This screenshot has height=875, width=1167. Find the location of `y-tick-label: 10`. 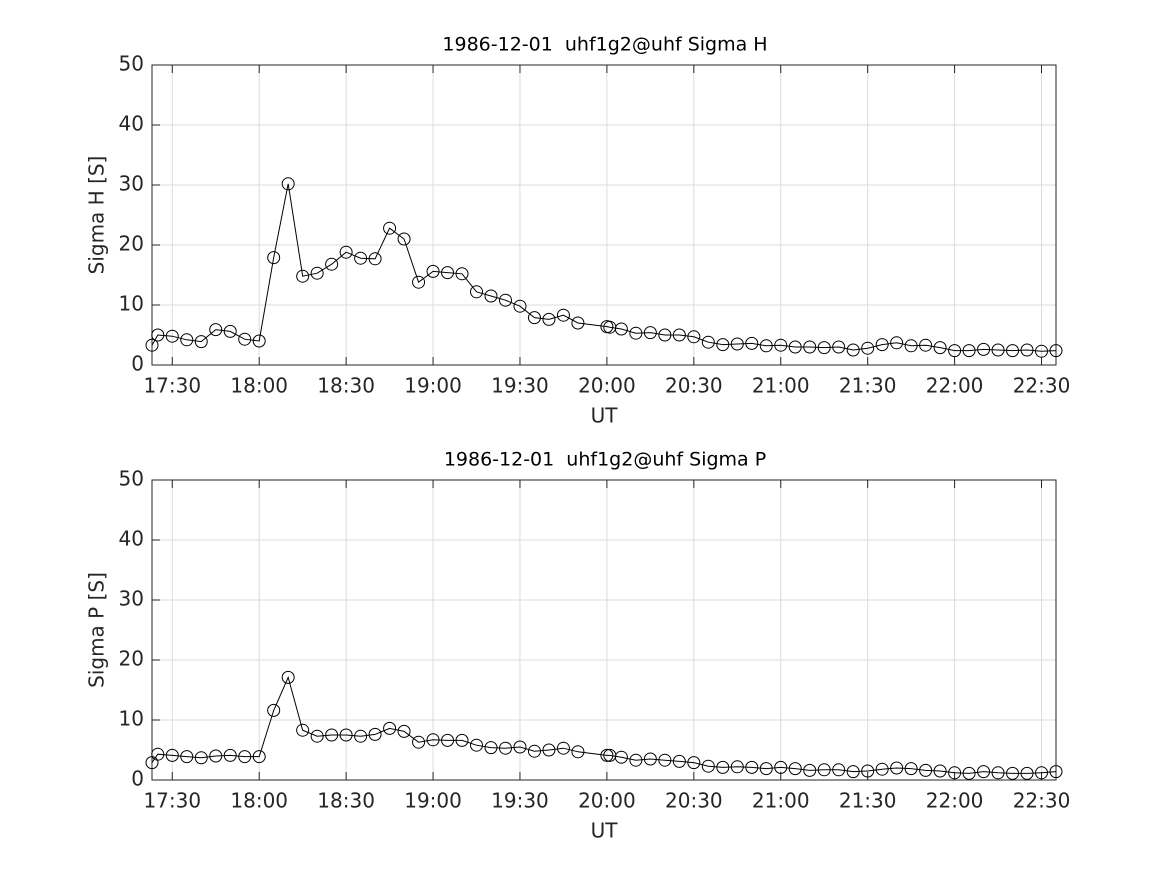

y-tick-label: 10 is located at coordinates (131, 304).